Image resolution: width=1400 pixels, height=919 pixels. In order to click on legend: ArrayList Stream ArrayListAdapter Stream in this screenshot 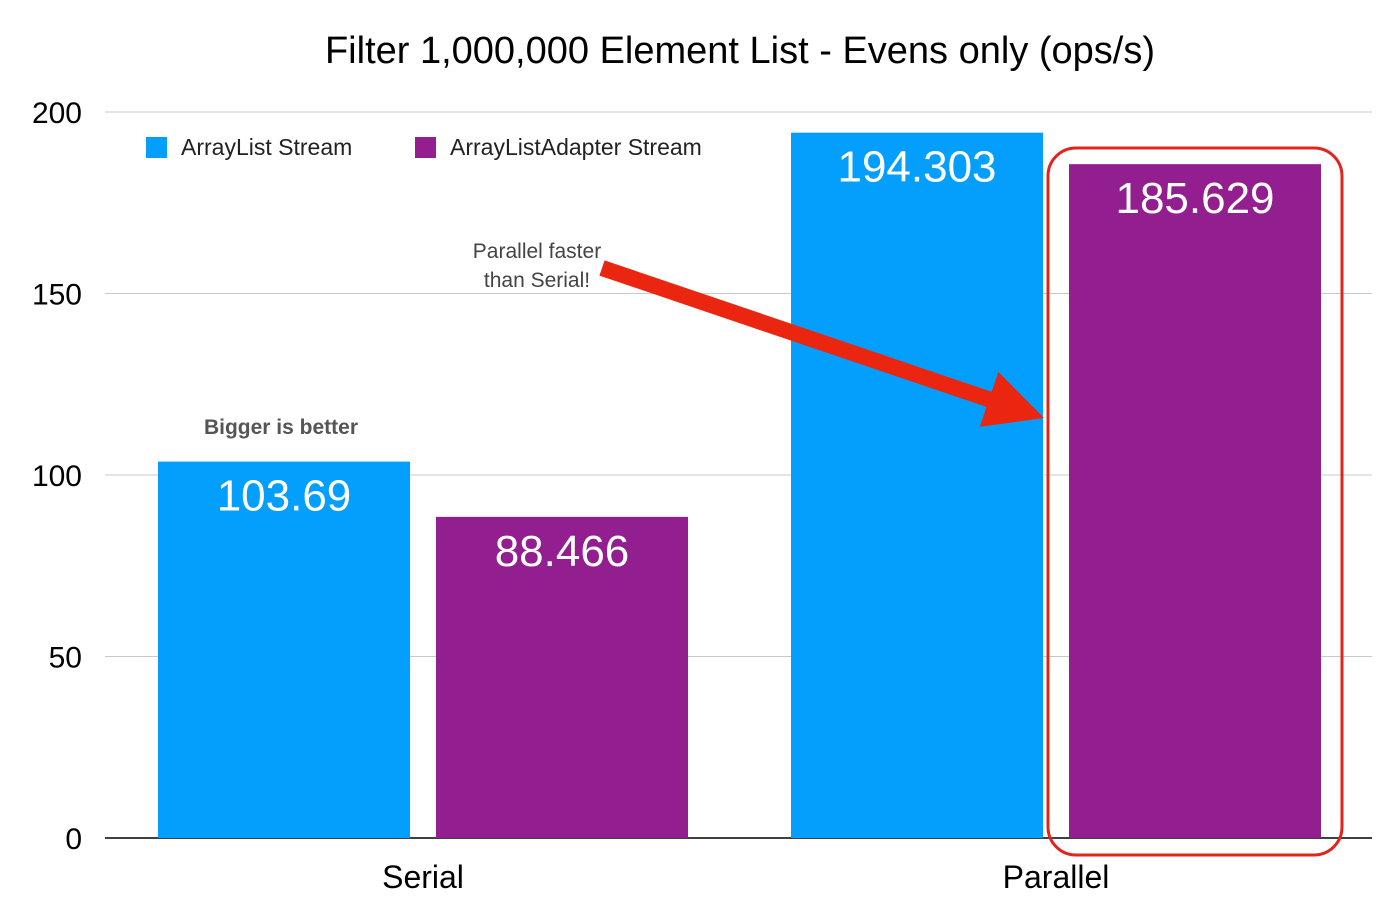, I will do `click(424, 147)`.